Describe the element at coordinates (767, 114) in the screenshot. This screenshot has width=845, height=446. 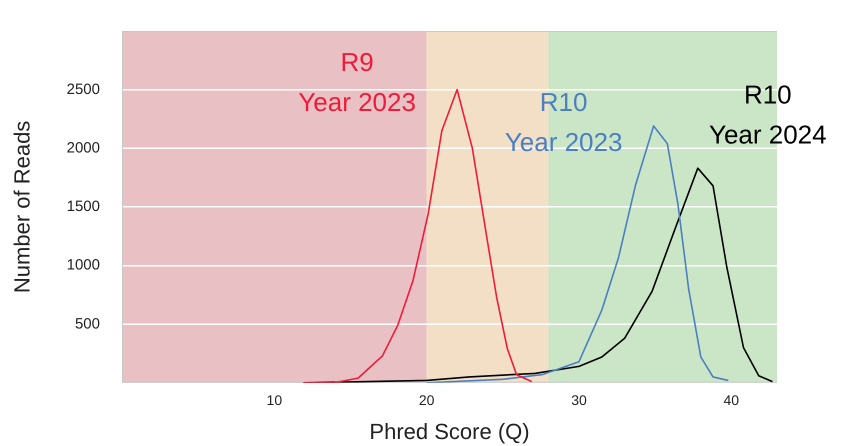
I see `series-label: R10 Year 2024` at that location.